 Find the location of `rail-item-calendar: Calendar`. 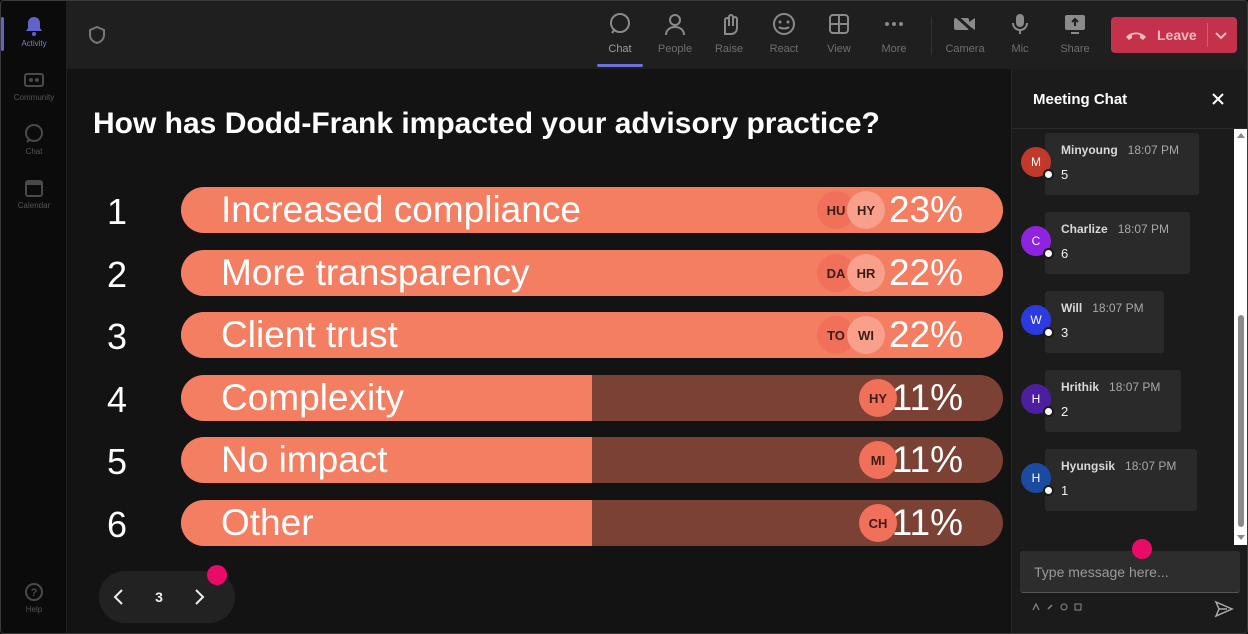

rail-item-calendar: Calendar is located at coordinates (34, 195).